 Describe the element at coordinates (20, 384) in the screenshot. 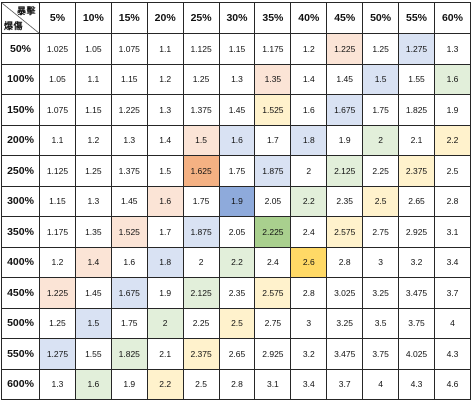

I see `row-header: 600%` at that location.